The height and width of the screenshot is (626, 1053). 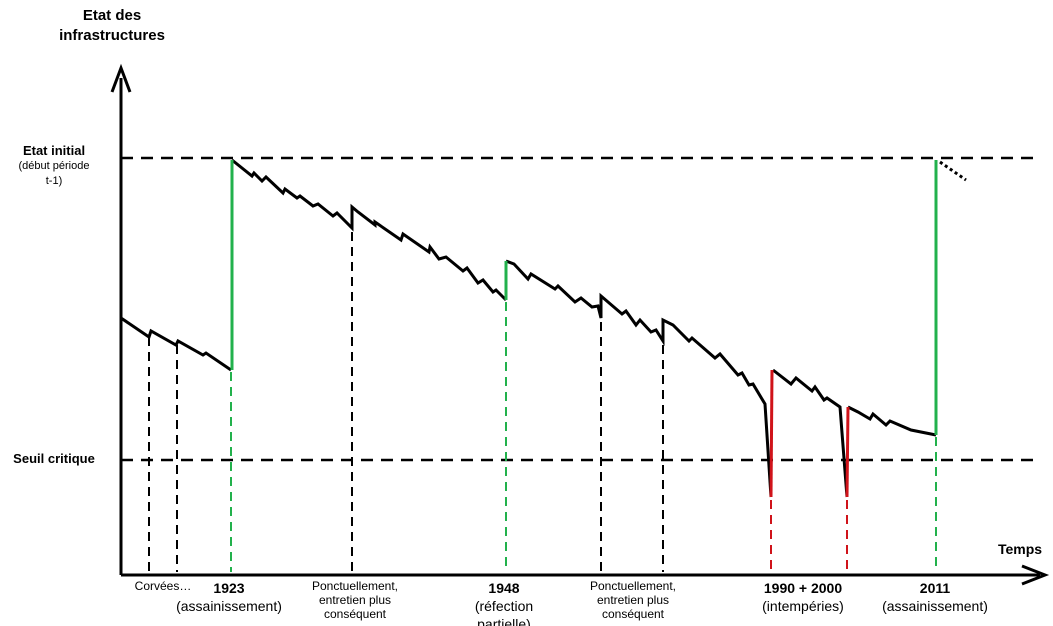 I want to click on event-maintenance-2-line1: Ponctuellement,, so click(x=633, y=586).